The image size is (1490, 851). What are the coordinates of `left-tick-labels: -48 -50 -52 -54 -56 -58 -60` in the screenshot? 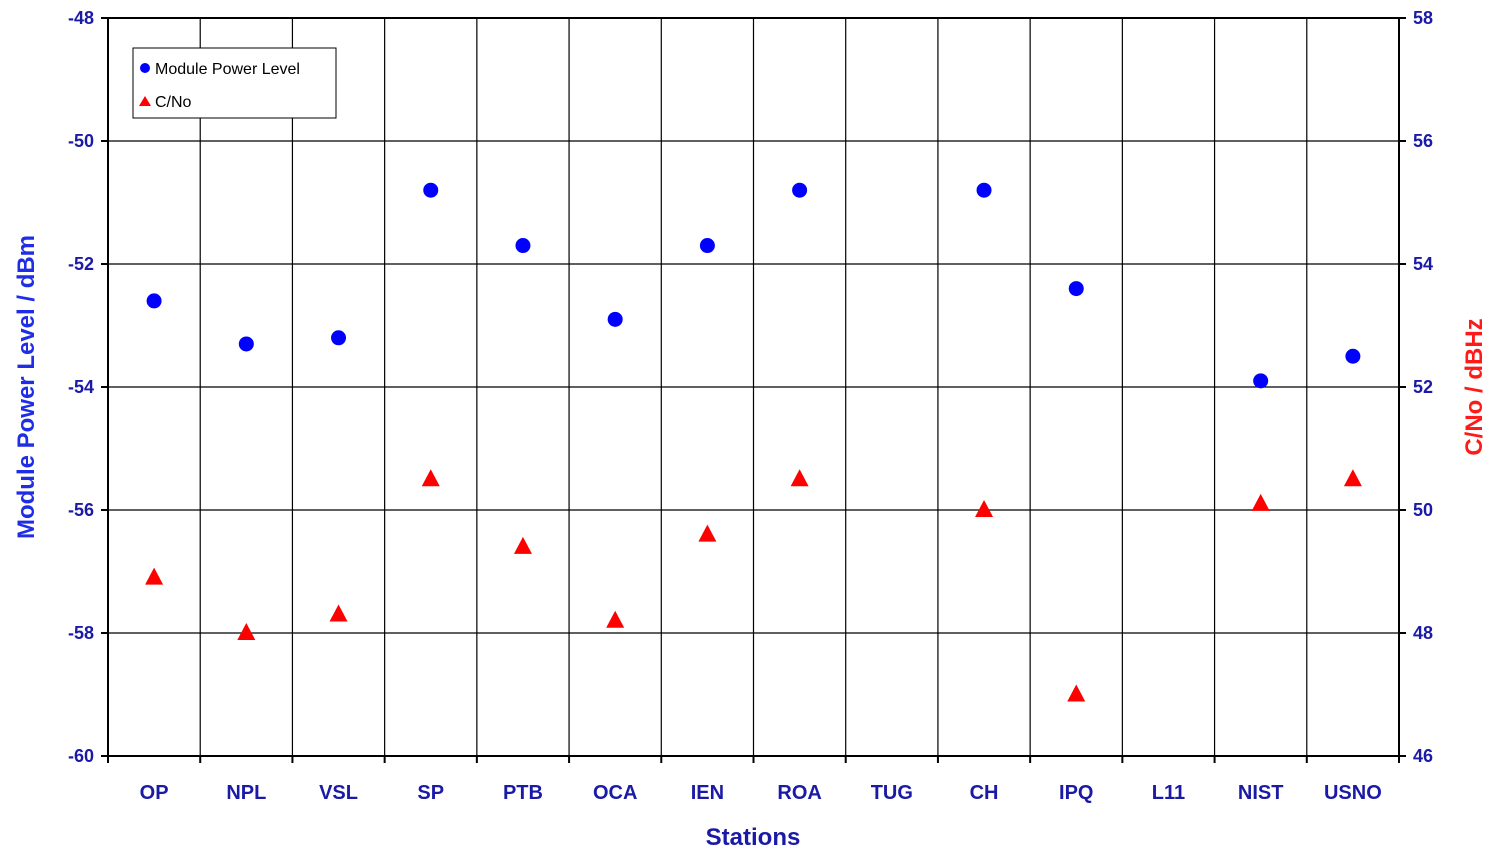 It's located at (81, 387).